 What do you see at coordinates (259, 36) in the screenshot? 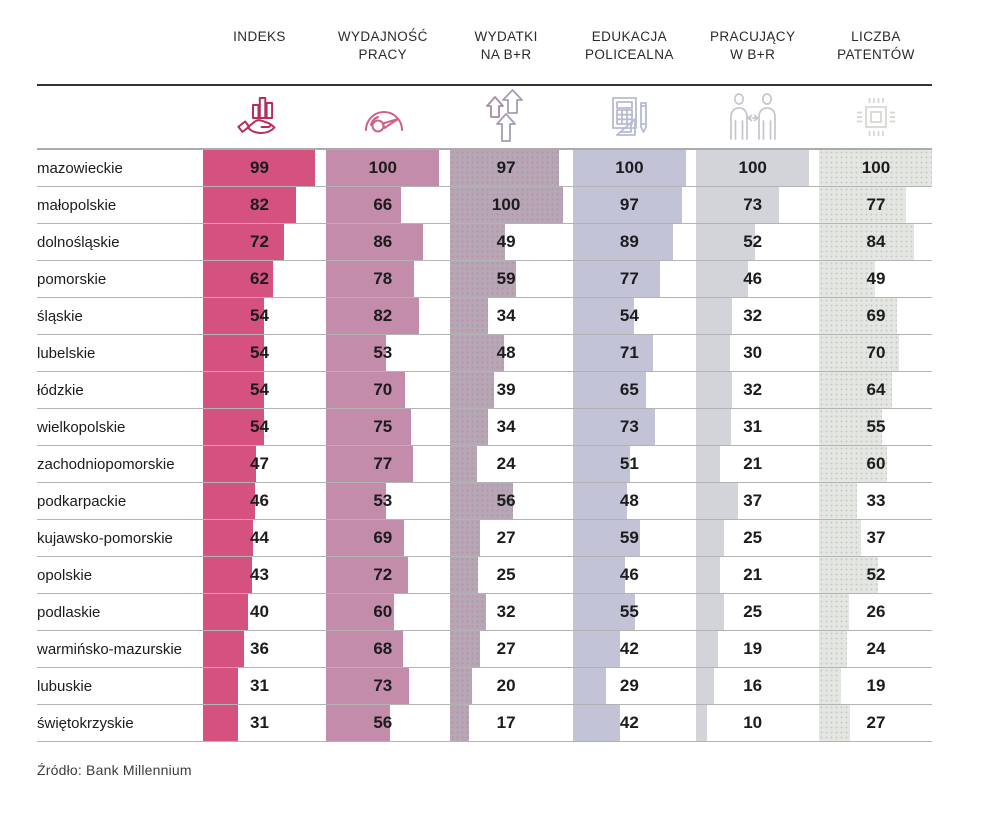
I see `header-label: INDEKS` at bounding box center [259, 36].